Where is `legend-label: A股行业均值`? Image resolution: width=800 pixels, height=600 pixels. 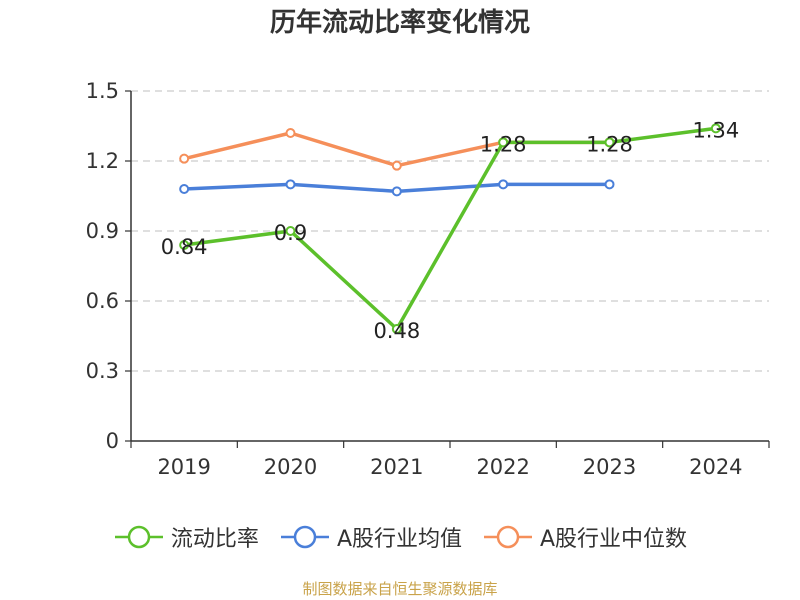
legend-label: A股行业均值 is located at coordinates (399, 539).